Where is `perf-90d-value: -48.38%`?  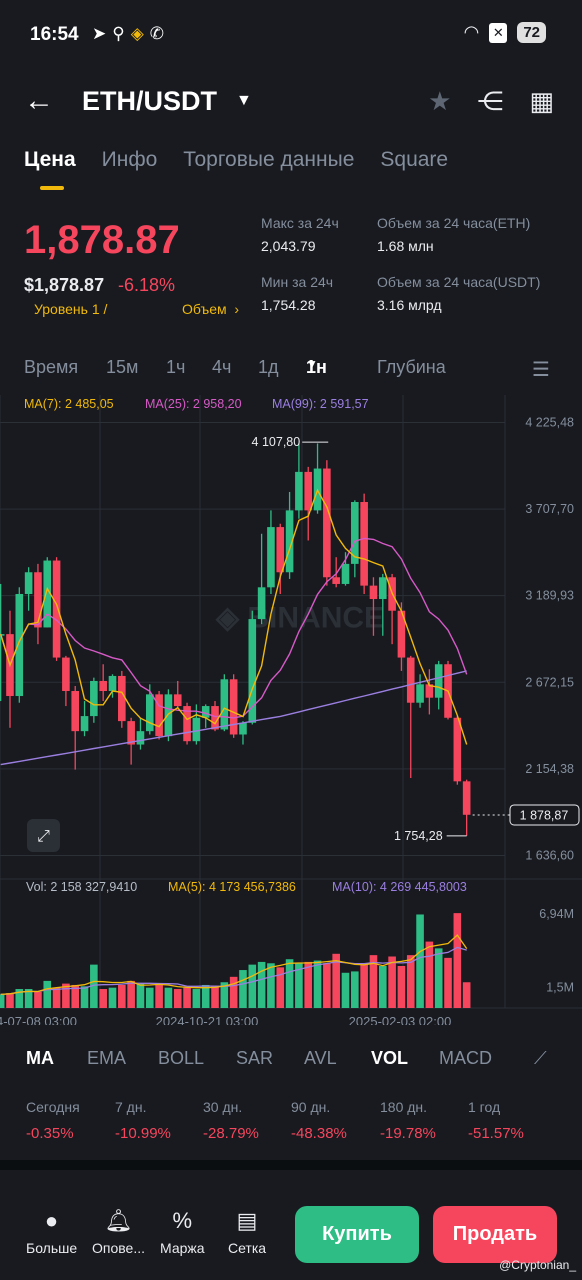
perf-90d-value: -48.38% is located at coordinates (319, 1133).